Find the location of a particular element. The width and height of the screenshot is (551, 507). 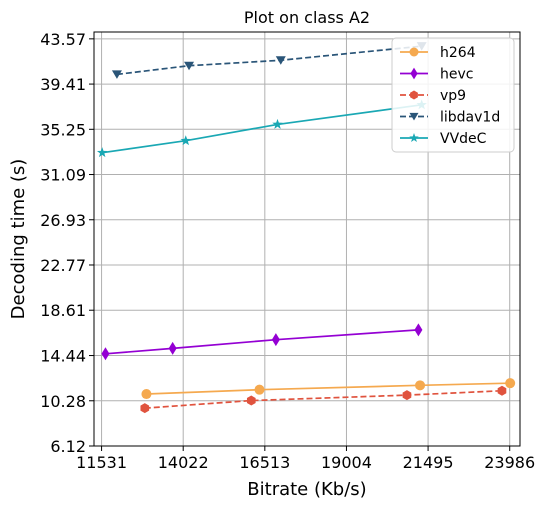

y-tick-label: 14.44 is located at coordinates (63, 356).